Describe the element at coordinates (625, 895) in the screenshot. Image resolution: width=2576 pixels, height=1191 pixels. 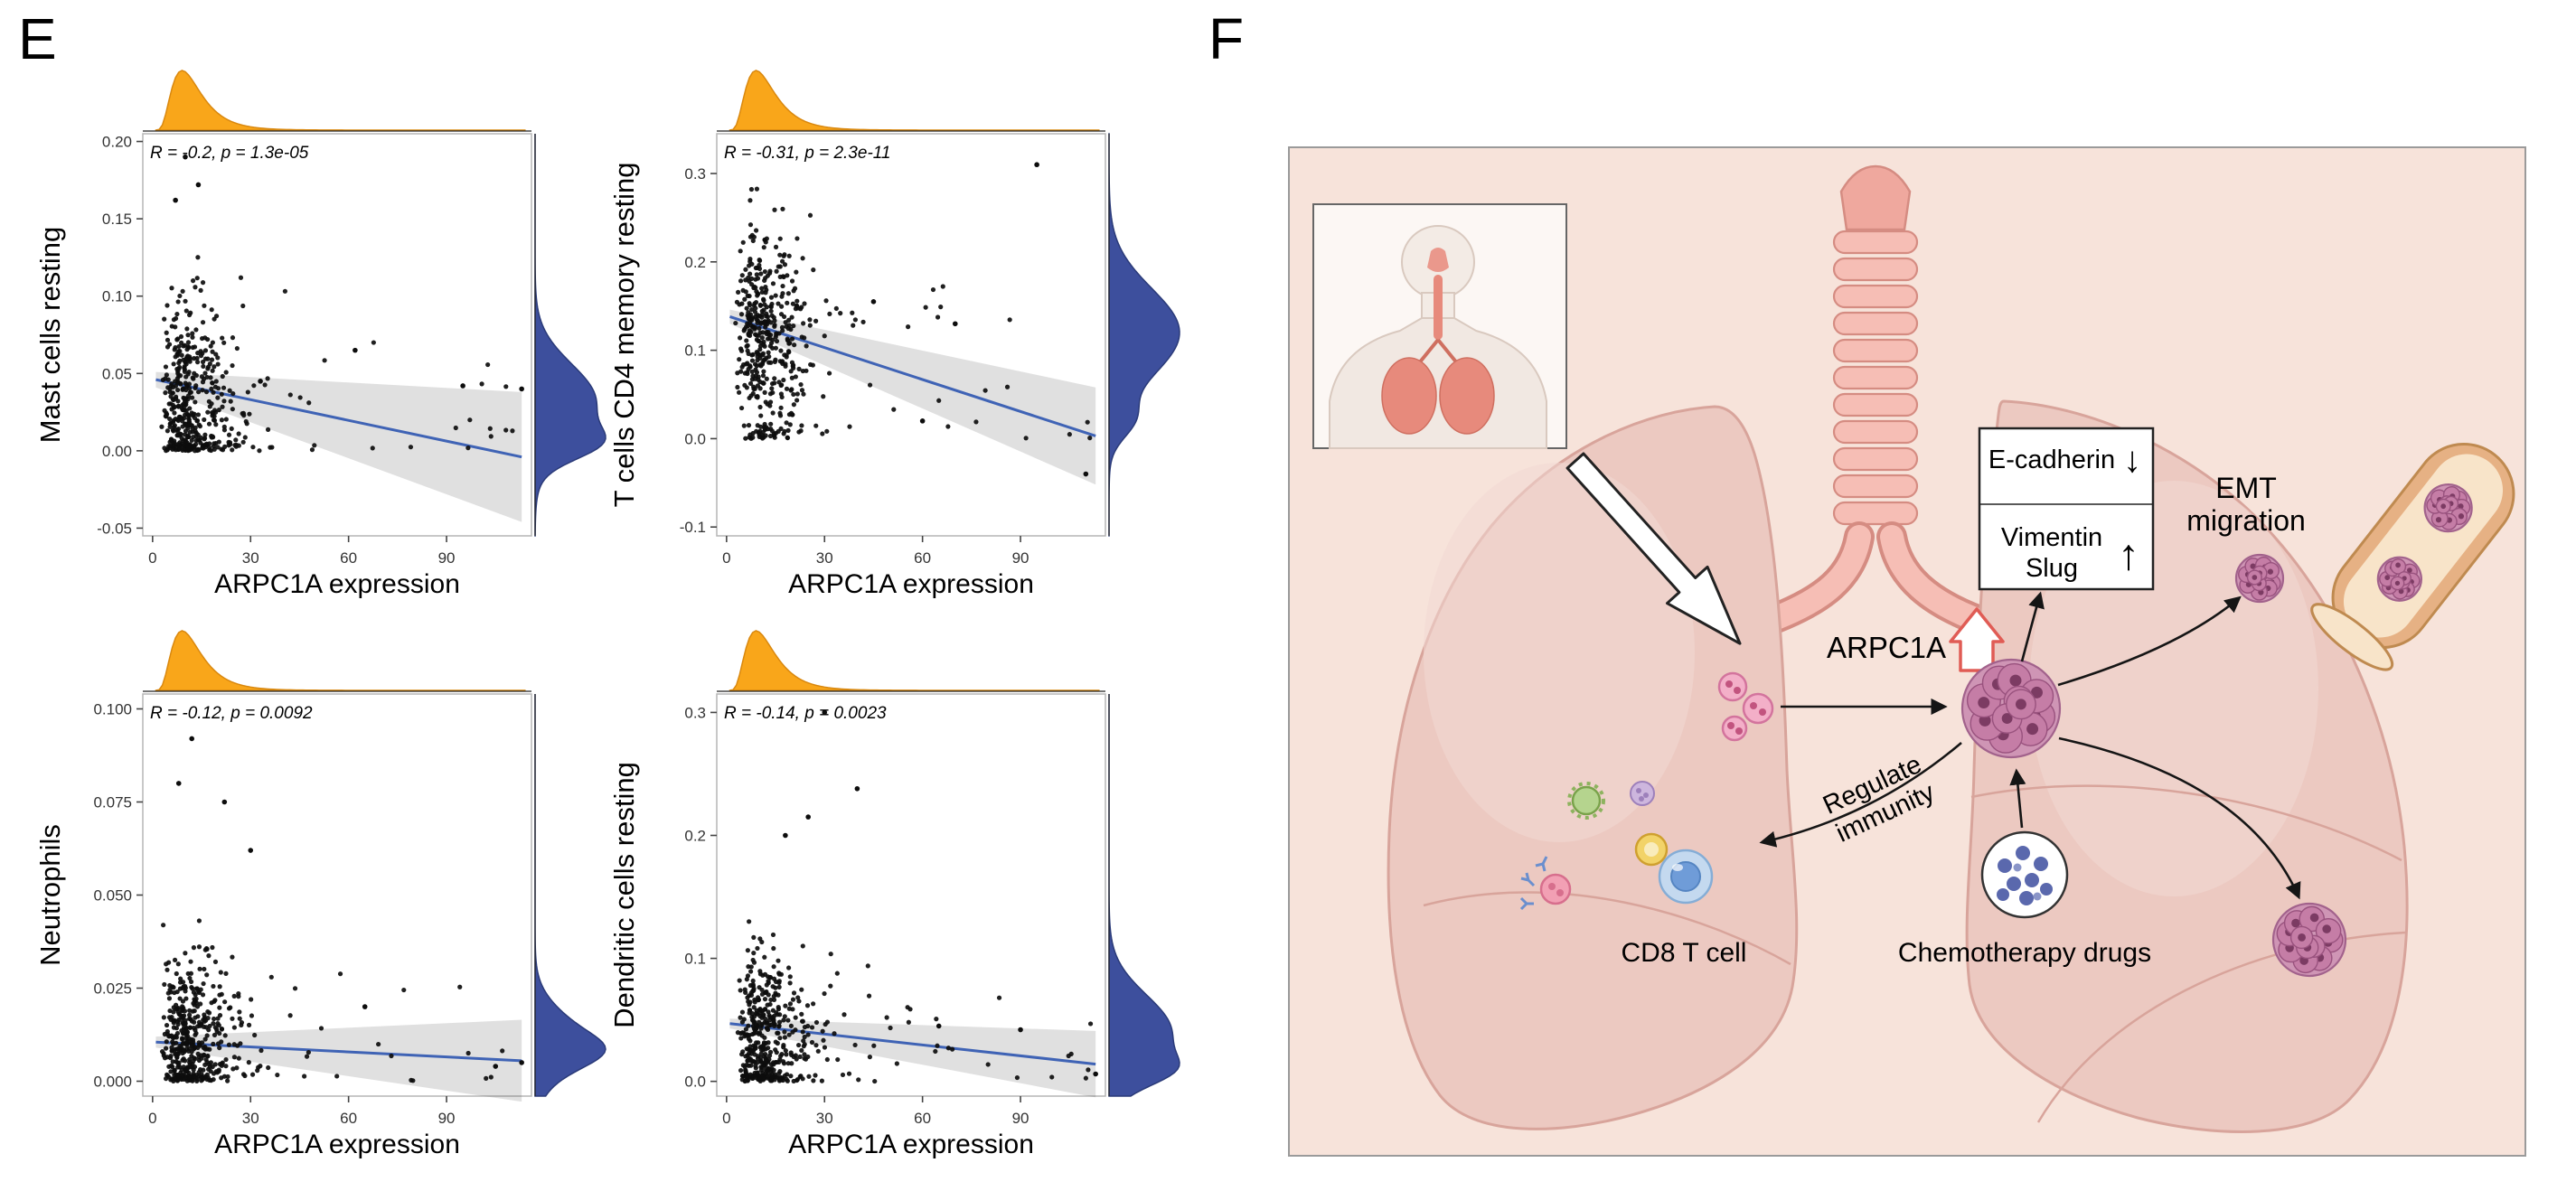
I see `svg-text: Dendritic cells resting` at that location.